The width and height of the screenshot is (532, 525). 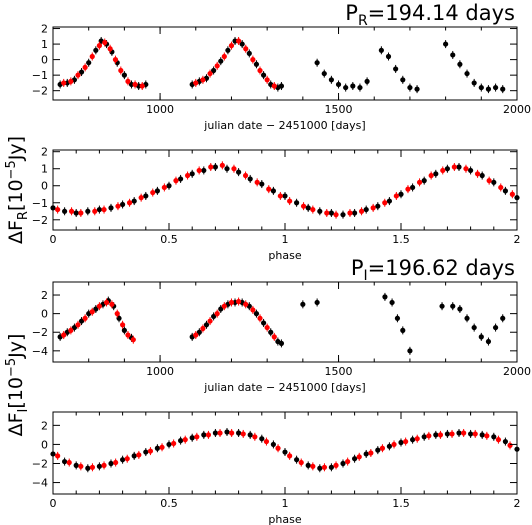 What do you see at coordinates (40, 91) in the screenshot?
I see `y-tick-label: −2` at bounding box center [40, 91].